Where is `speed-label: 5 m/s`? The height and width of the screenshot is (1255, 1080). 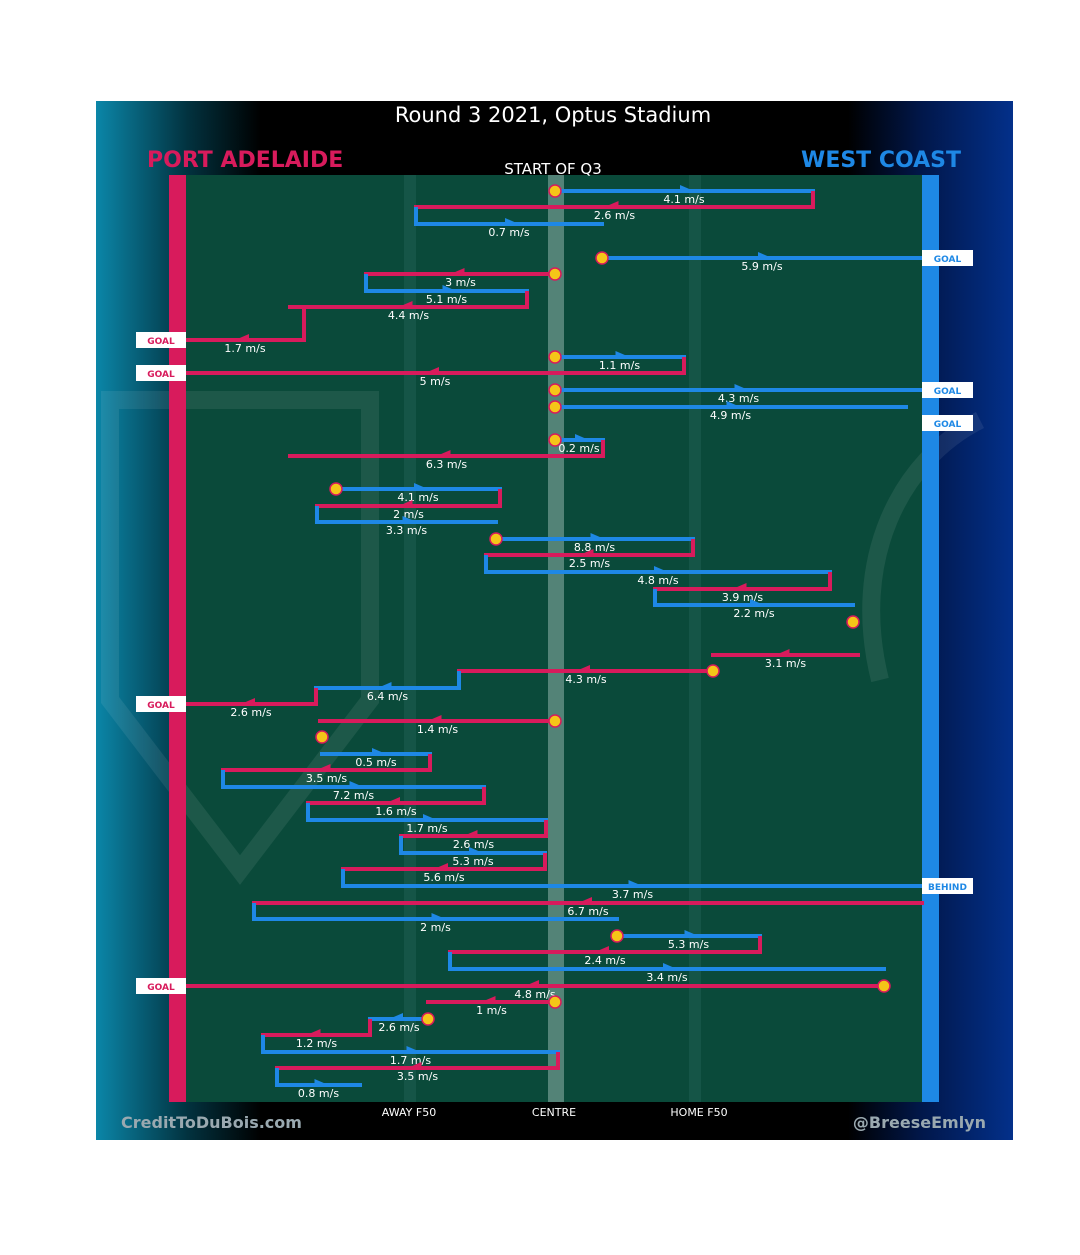
speed-label: 5 m/s is located at coordinates (435, 381).